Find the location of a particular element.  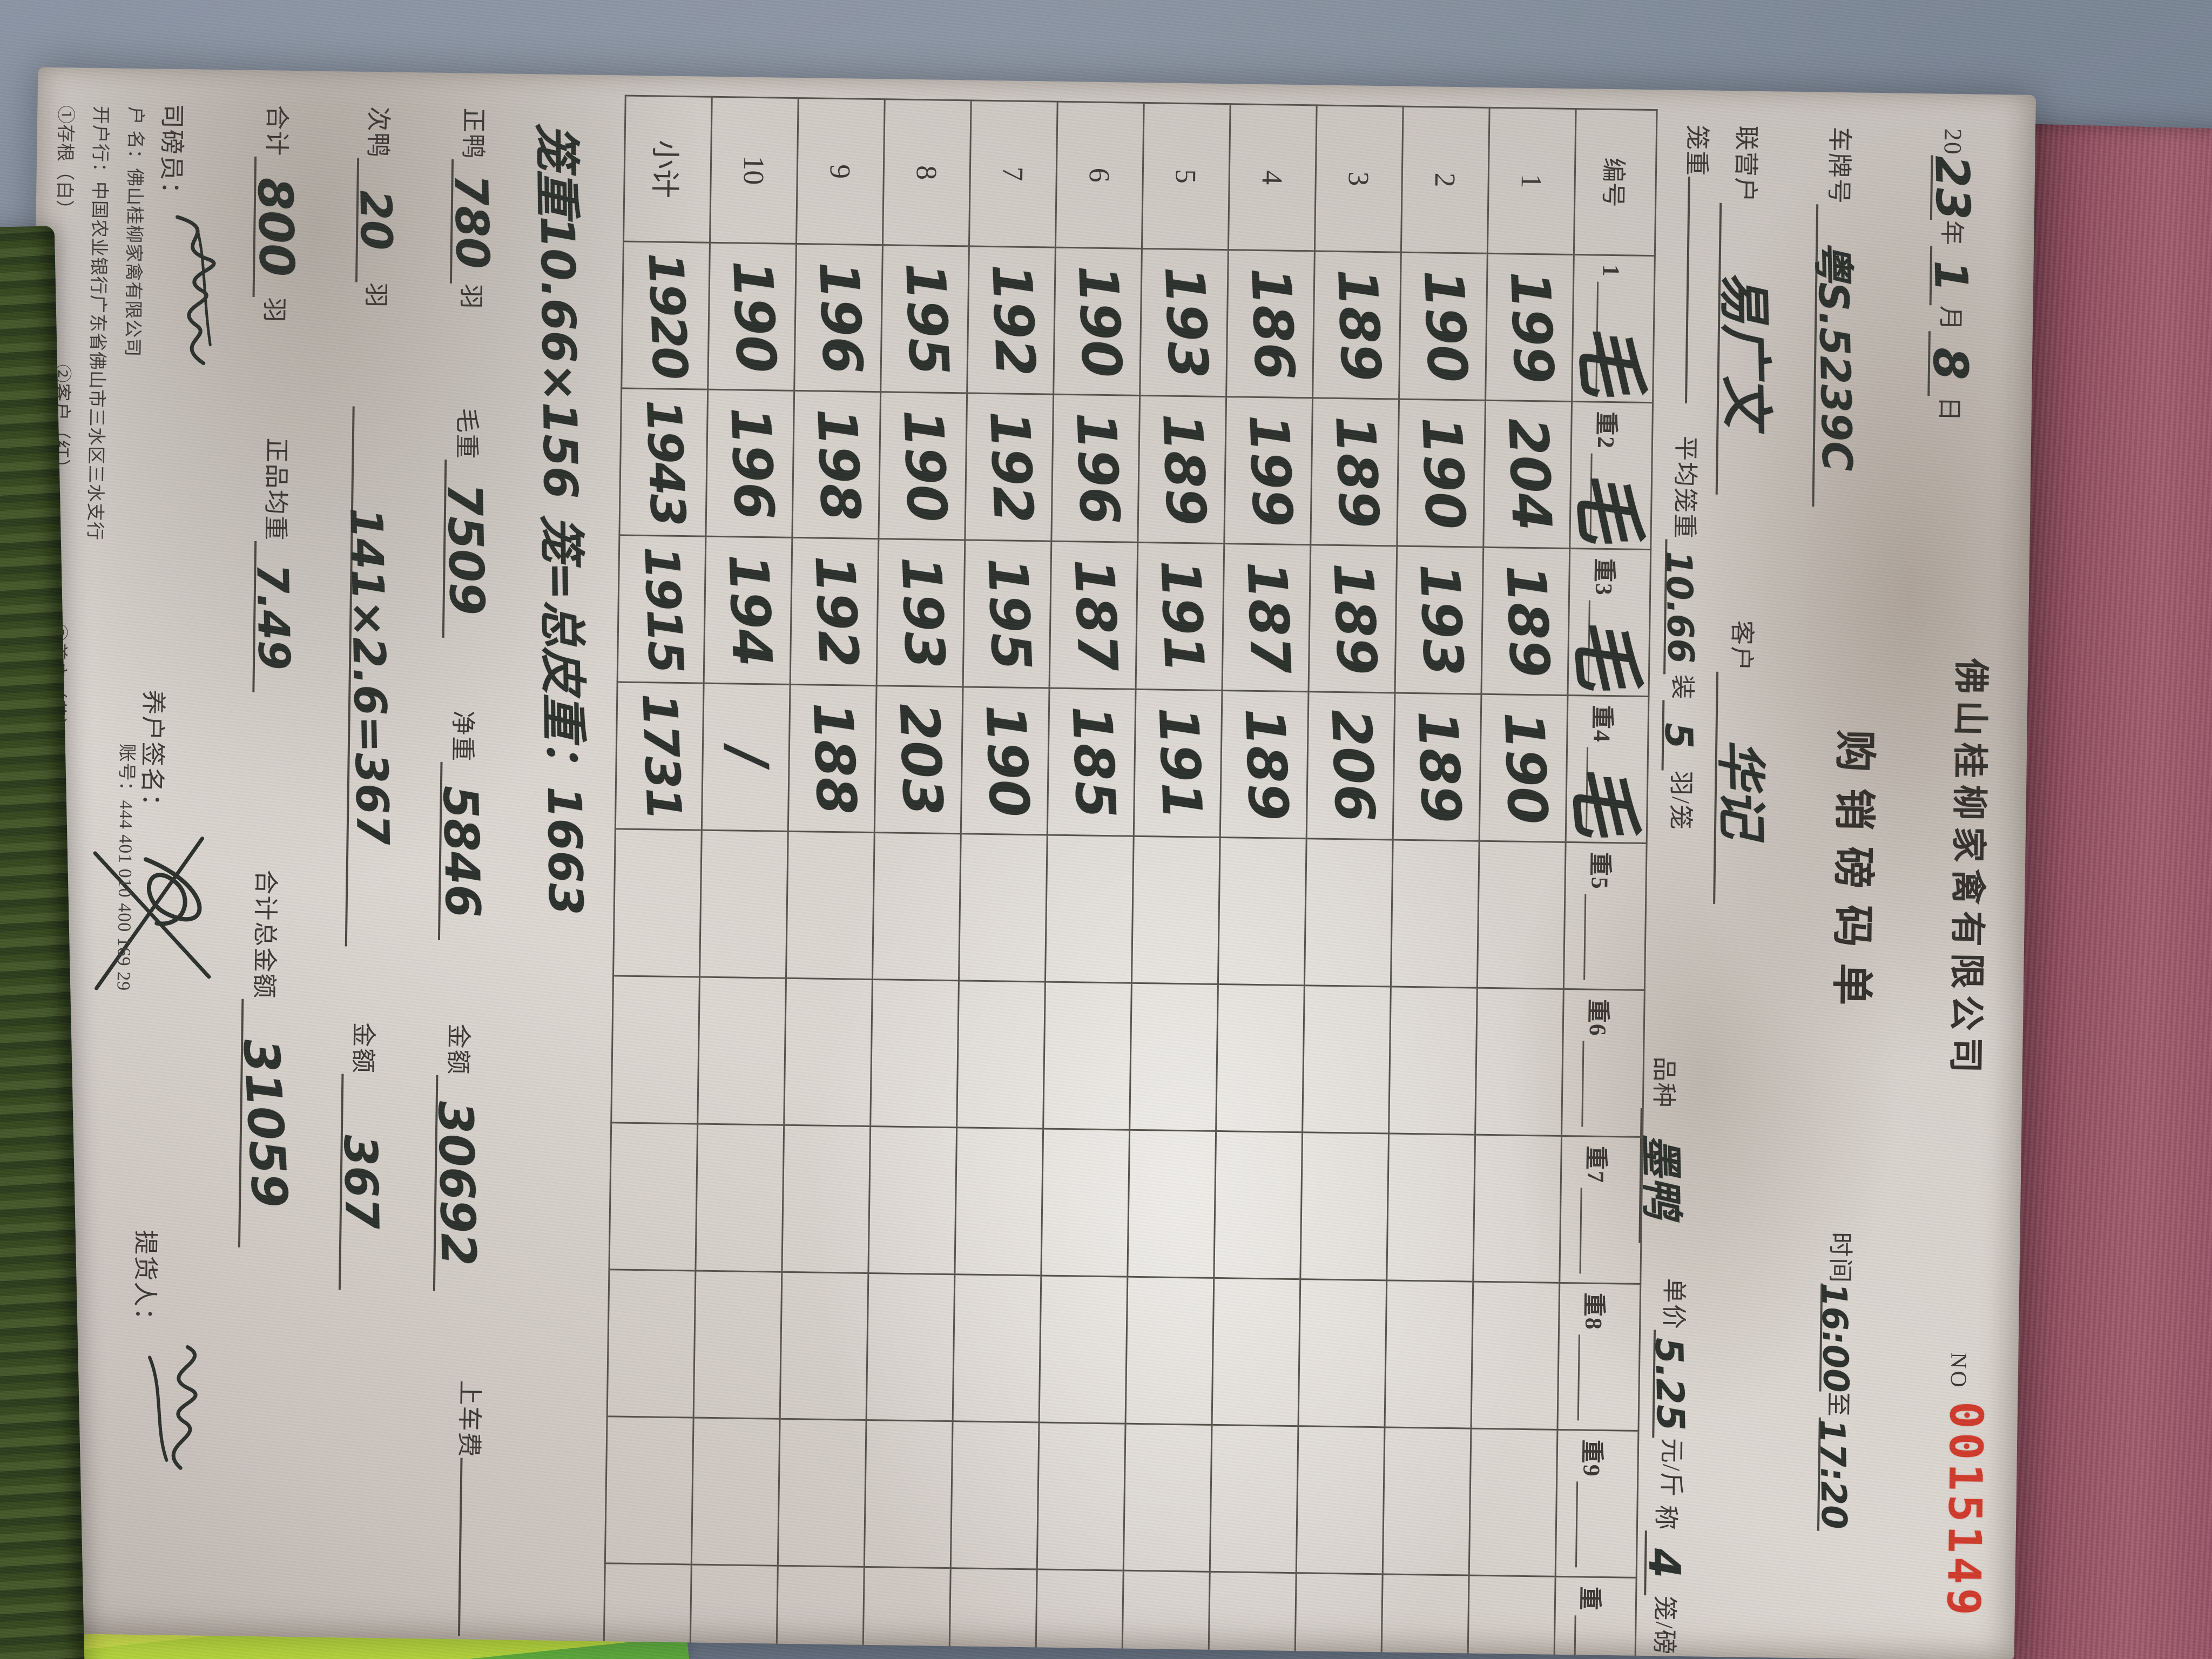

table-col-header: 重2 毛 is located at coordinates (1607, 475).